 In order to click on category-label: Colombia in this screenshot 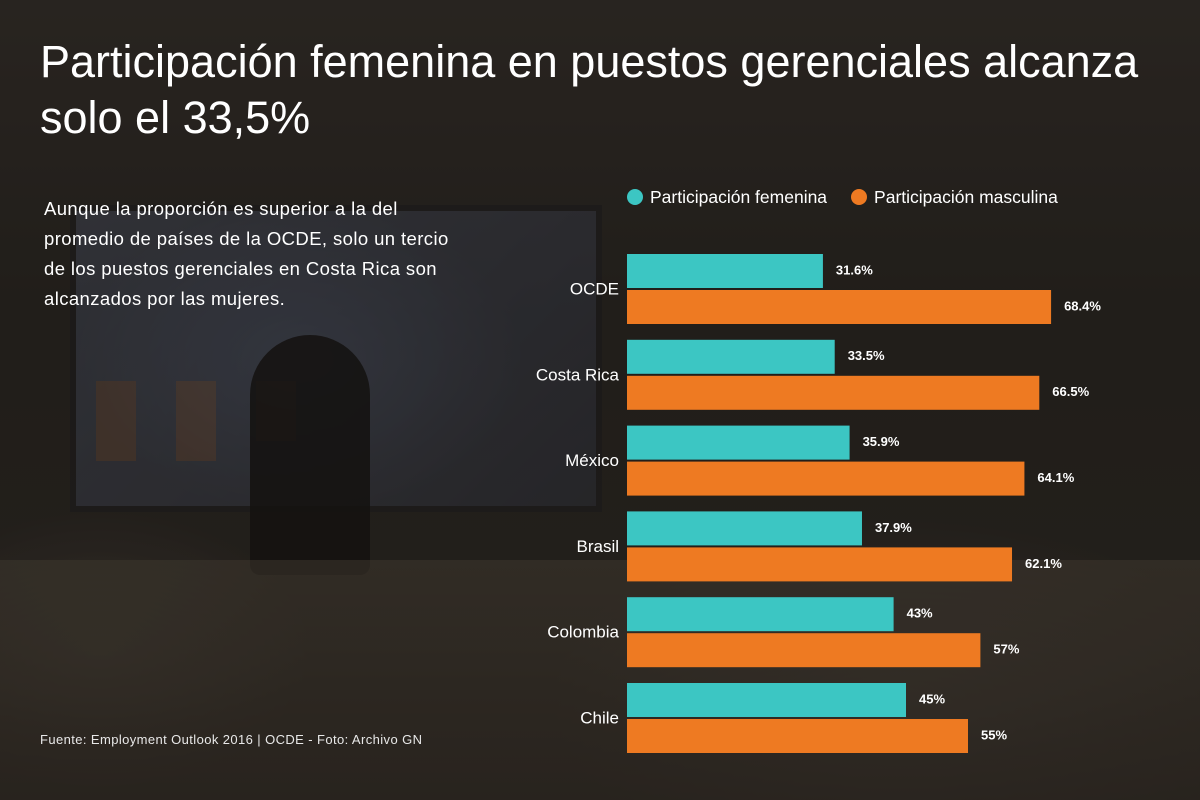, I will do `click(583, 632)`.